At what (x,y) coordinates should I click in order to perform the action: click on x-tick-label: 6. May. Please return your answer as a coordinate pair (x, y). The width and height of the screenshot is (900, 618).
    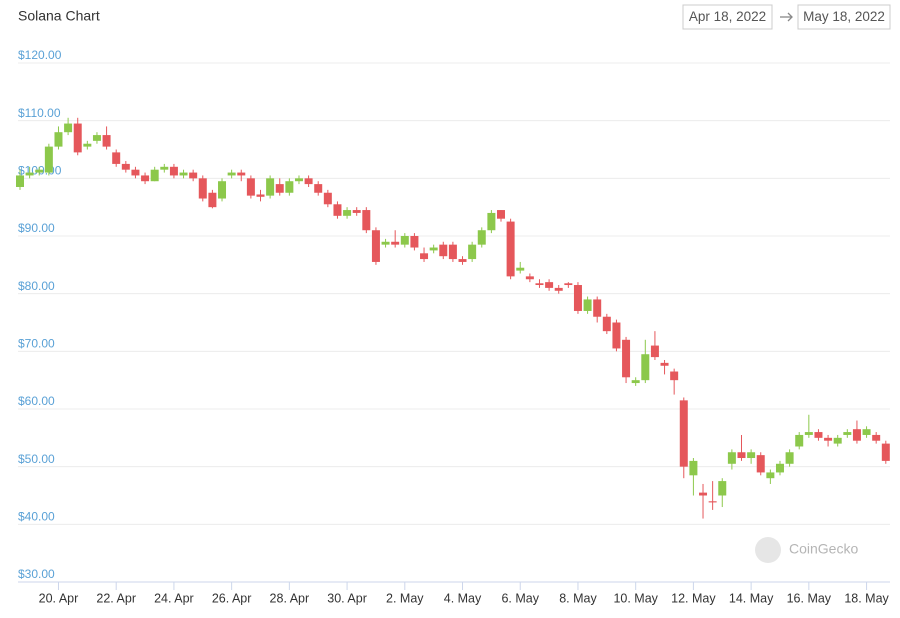
    Looking at the image, I should click on (520, 598).